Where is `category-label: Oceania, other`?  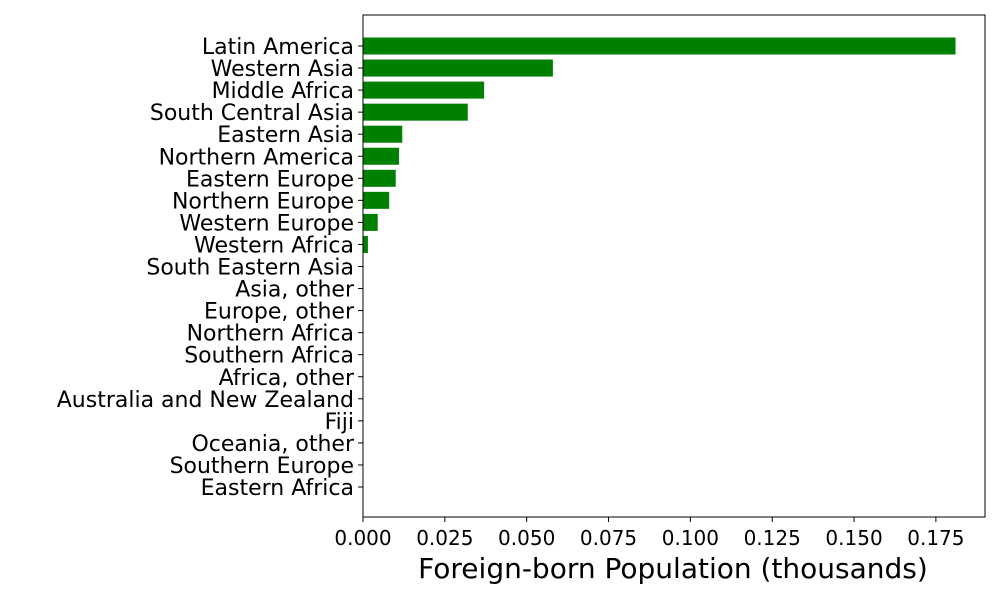 category-label: Oceania, other is located at coordinates (273, 444).